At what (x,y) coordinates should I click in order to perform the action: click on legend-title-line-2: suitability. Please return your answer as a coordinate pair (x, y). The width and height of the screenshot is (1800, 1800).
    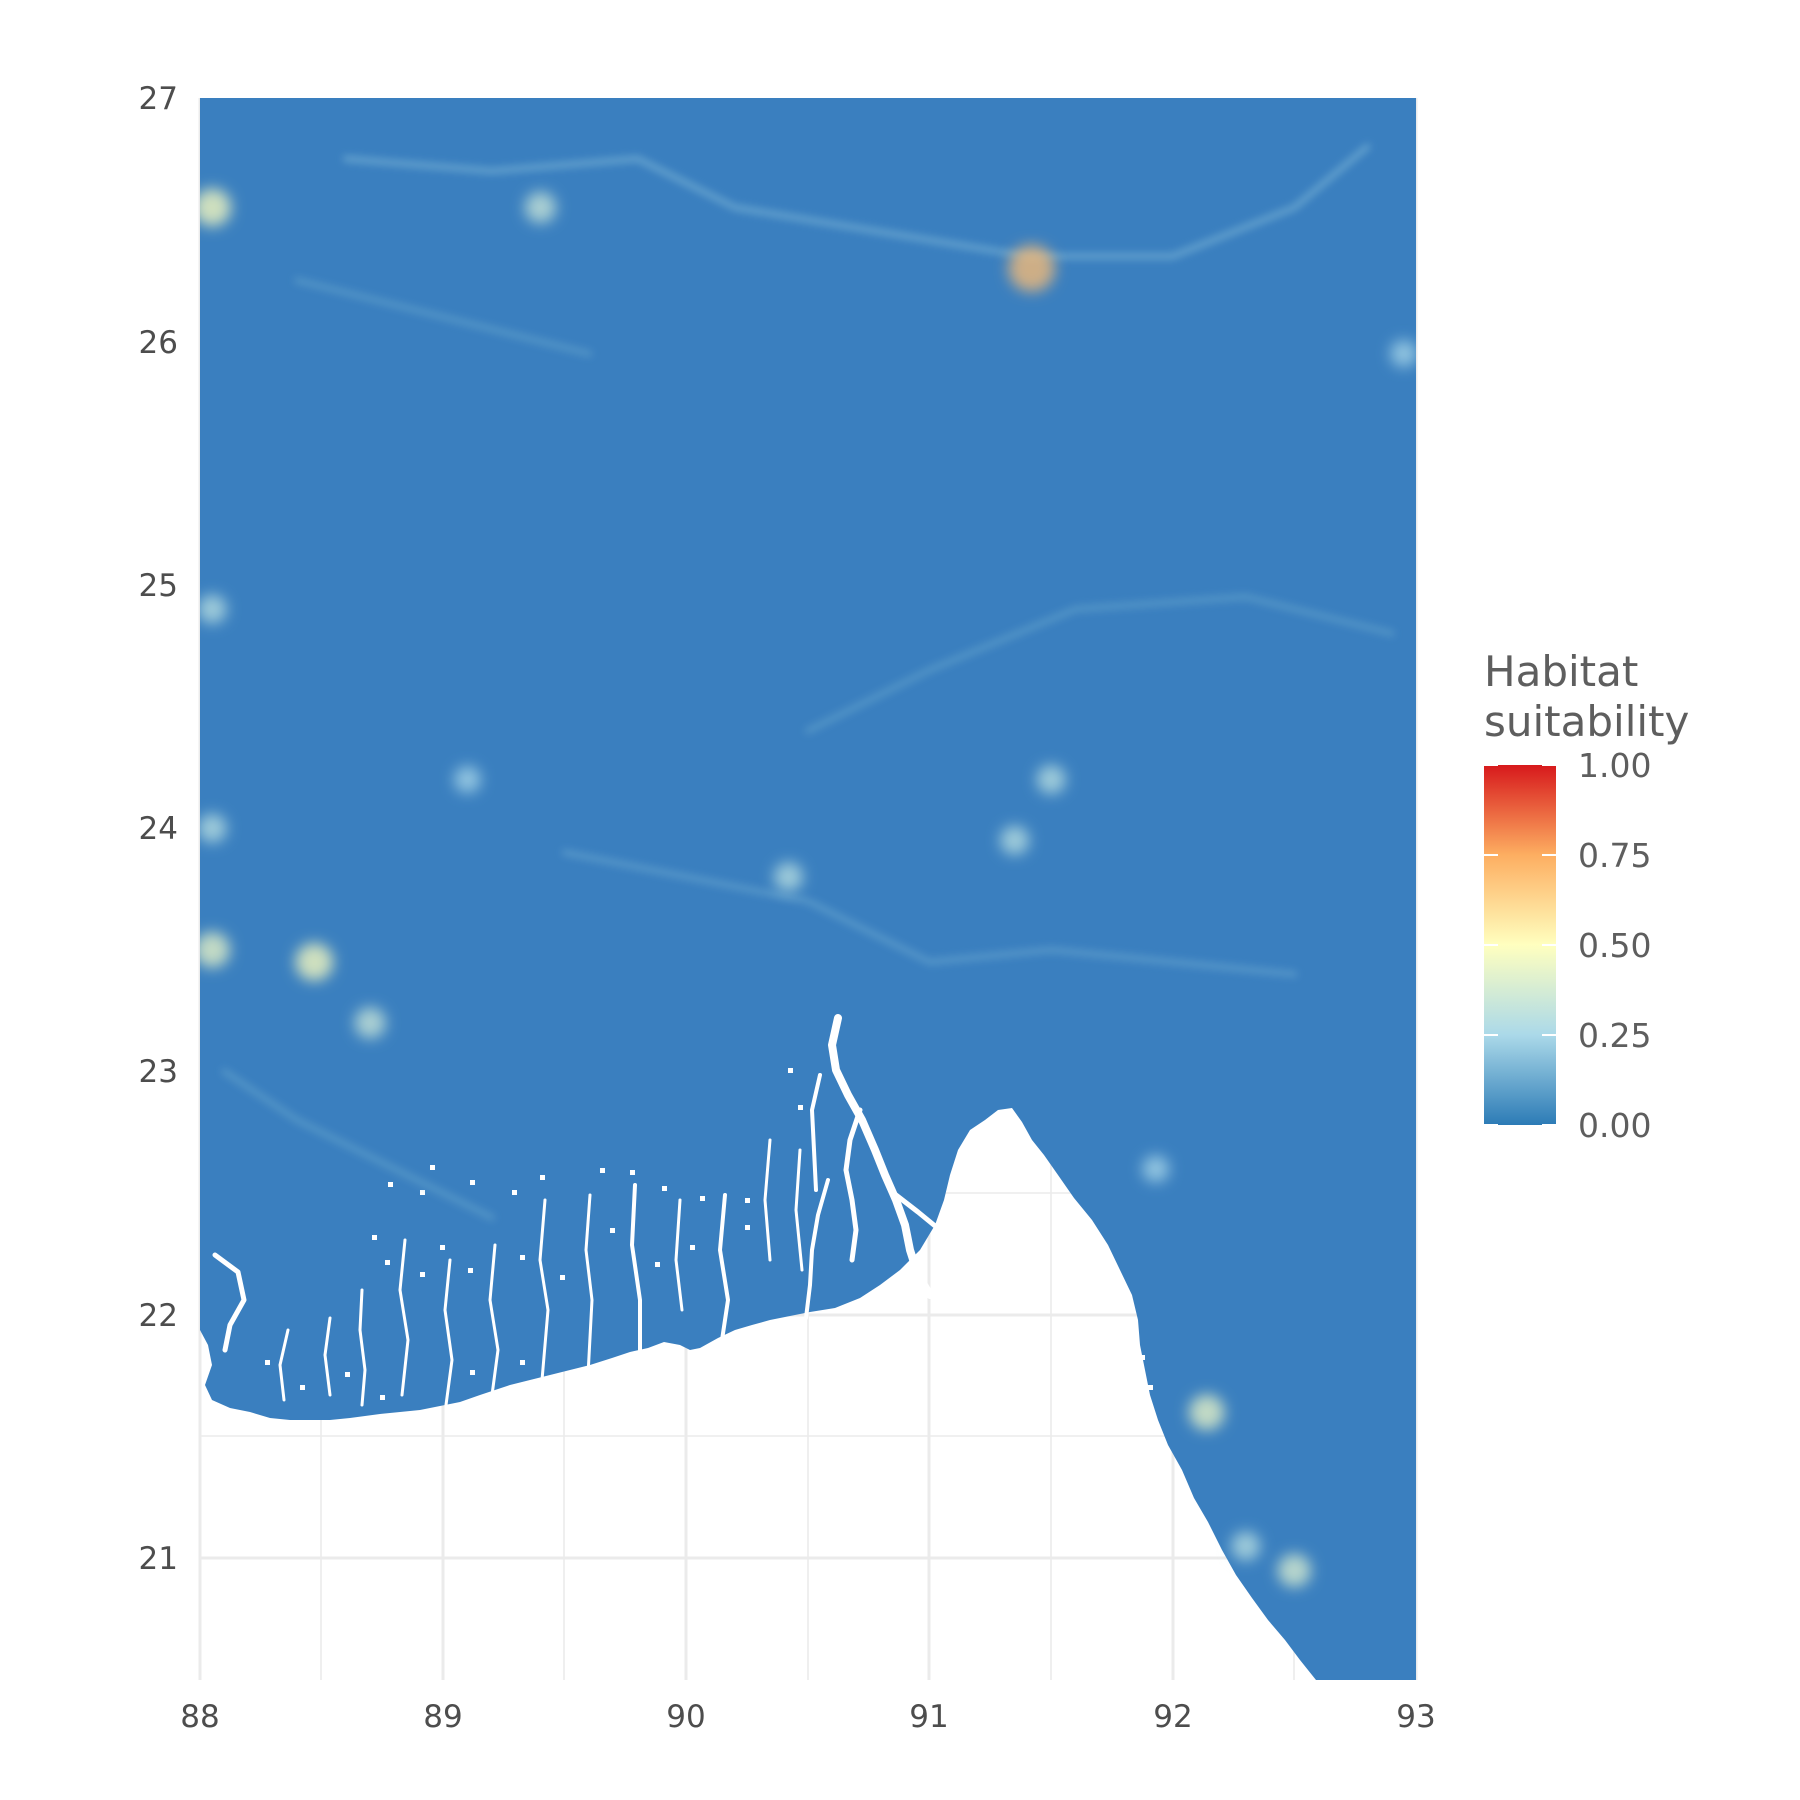
    Looking at the image, I should click on (1586, 721).